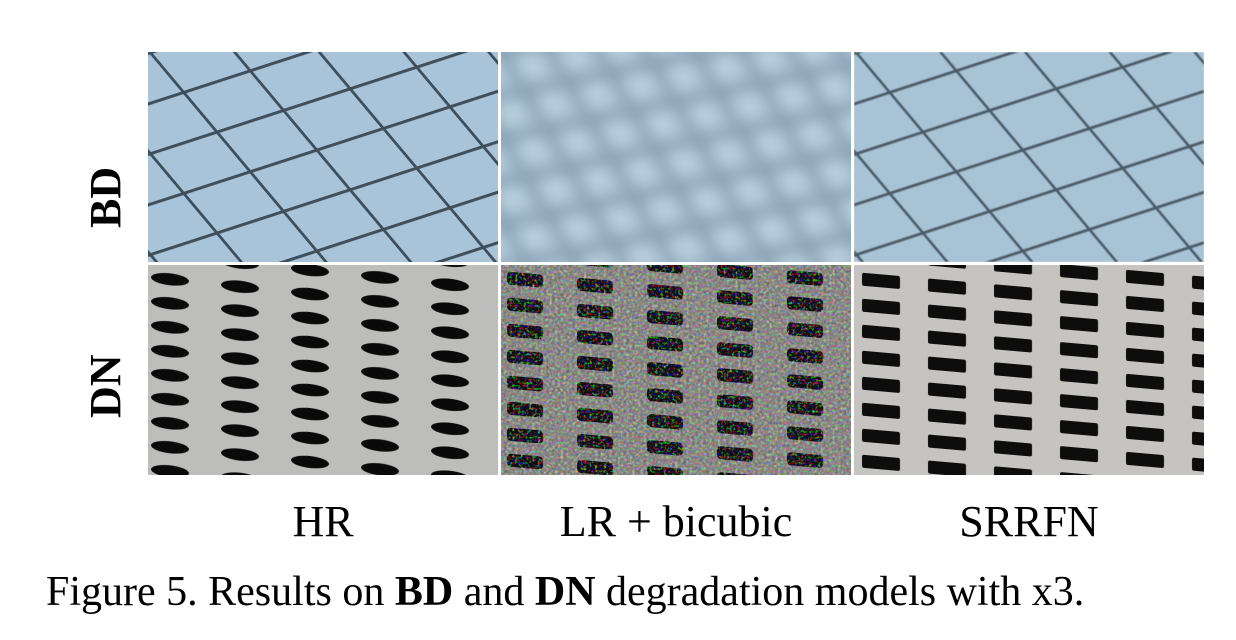  I want to click on panel-bd-srrfn, so click(1029, 157).